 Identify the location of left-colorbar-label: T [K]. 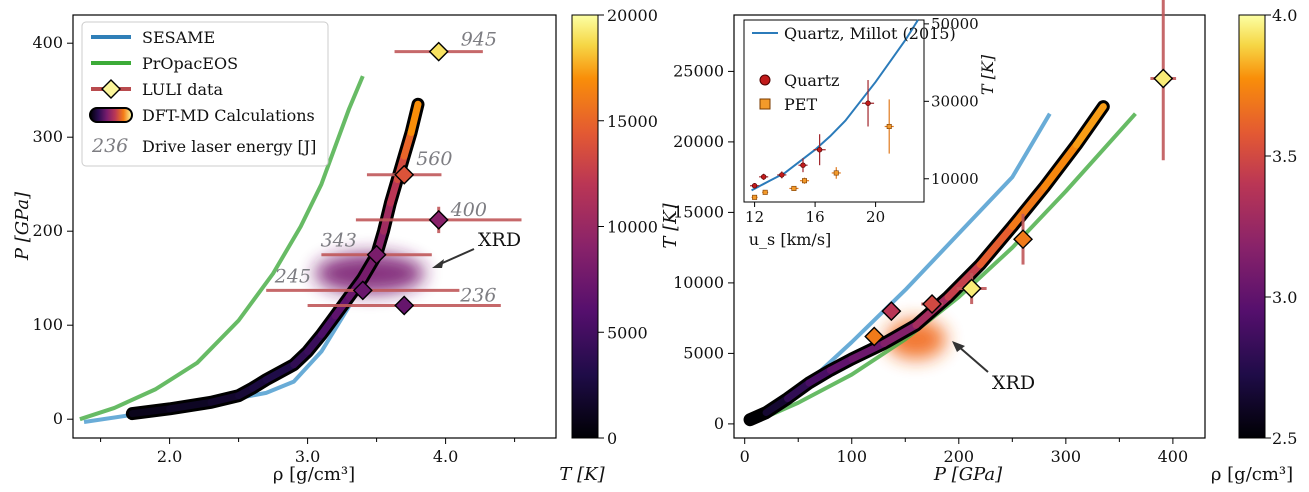
(582, 474).